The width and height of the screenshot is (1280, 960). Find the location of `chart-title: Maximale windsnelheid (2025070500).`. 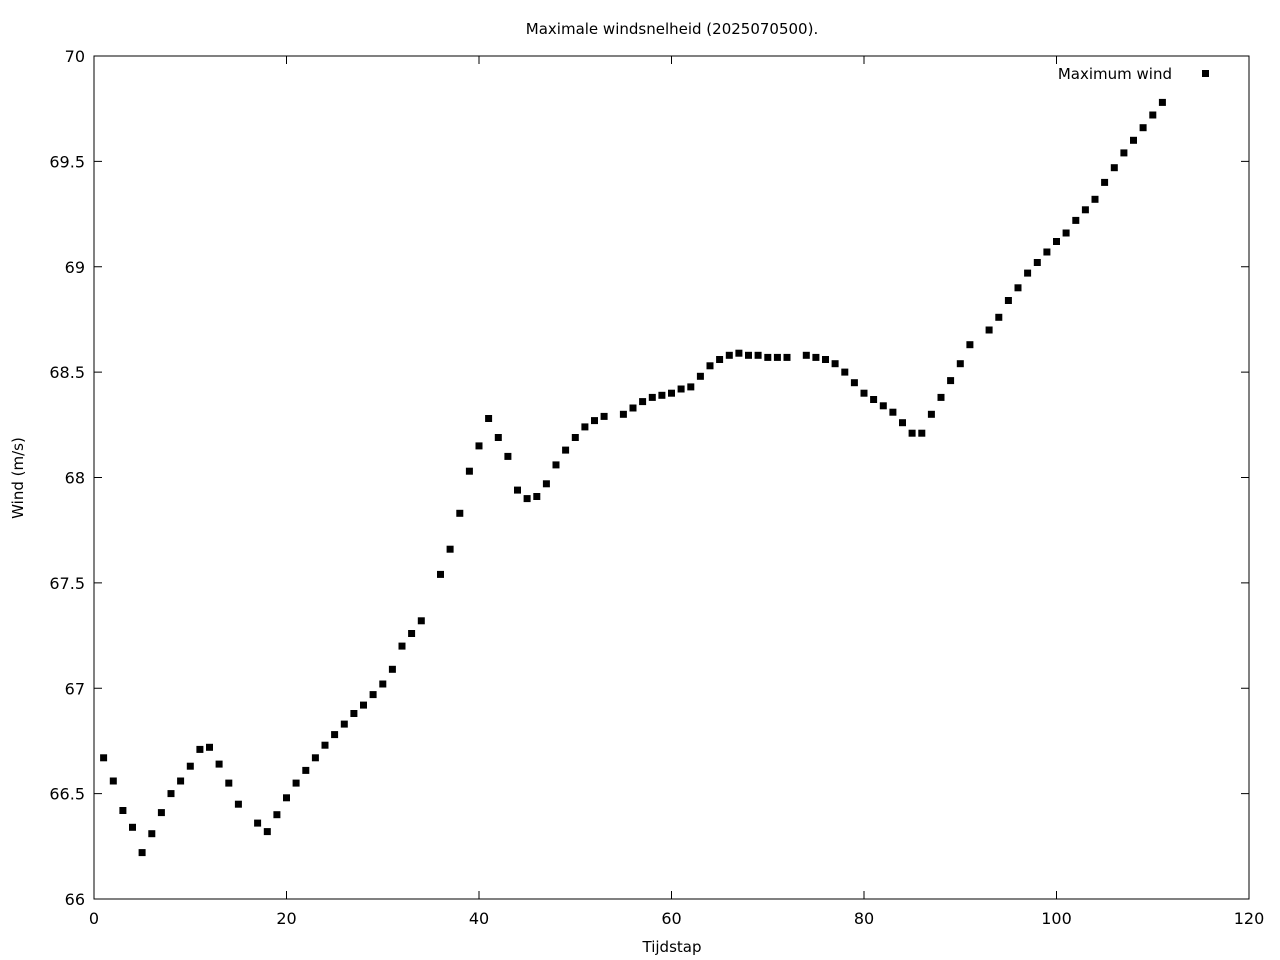

chart-title: Maximale windsnelheid (2025070500). is located at coordinates (672, 29).